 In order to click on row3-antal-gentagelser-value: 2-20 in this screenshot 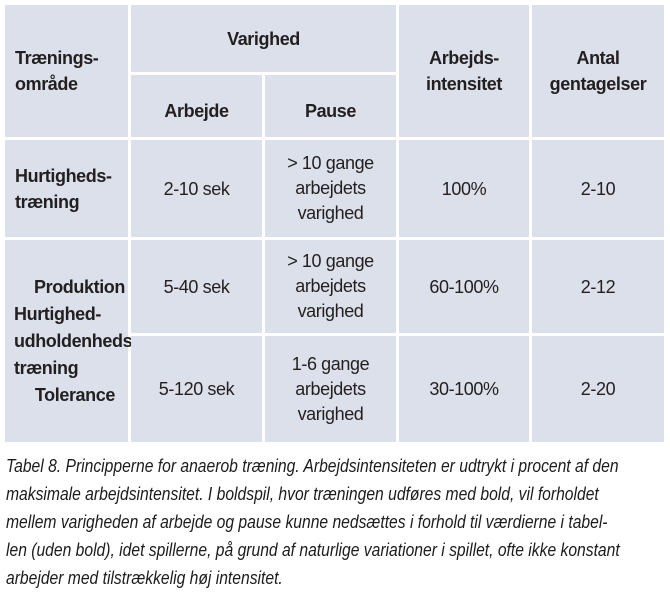, I will do `click(598, 389)`.